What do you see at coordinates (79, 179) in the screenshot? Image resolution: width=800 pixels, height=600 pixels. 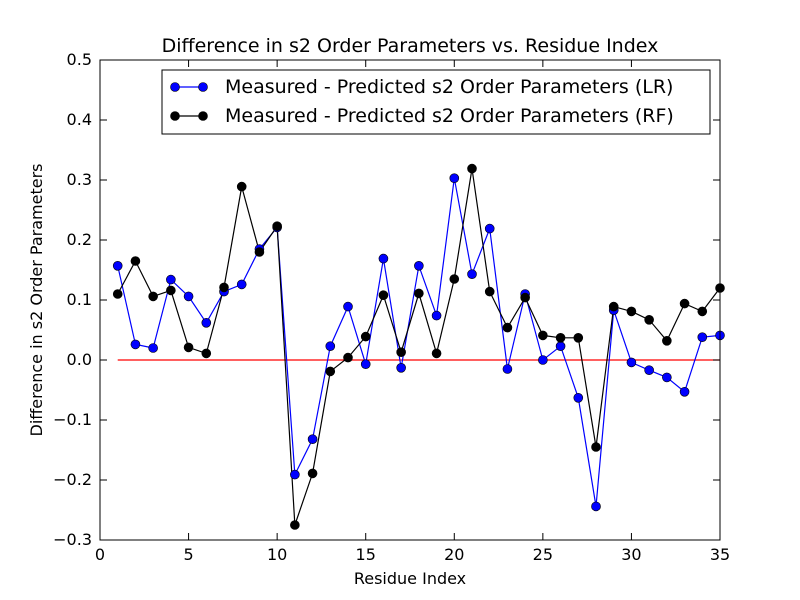 I see `y-tick-label: 0.3` at bounding box center [79, 179].